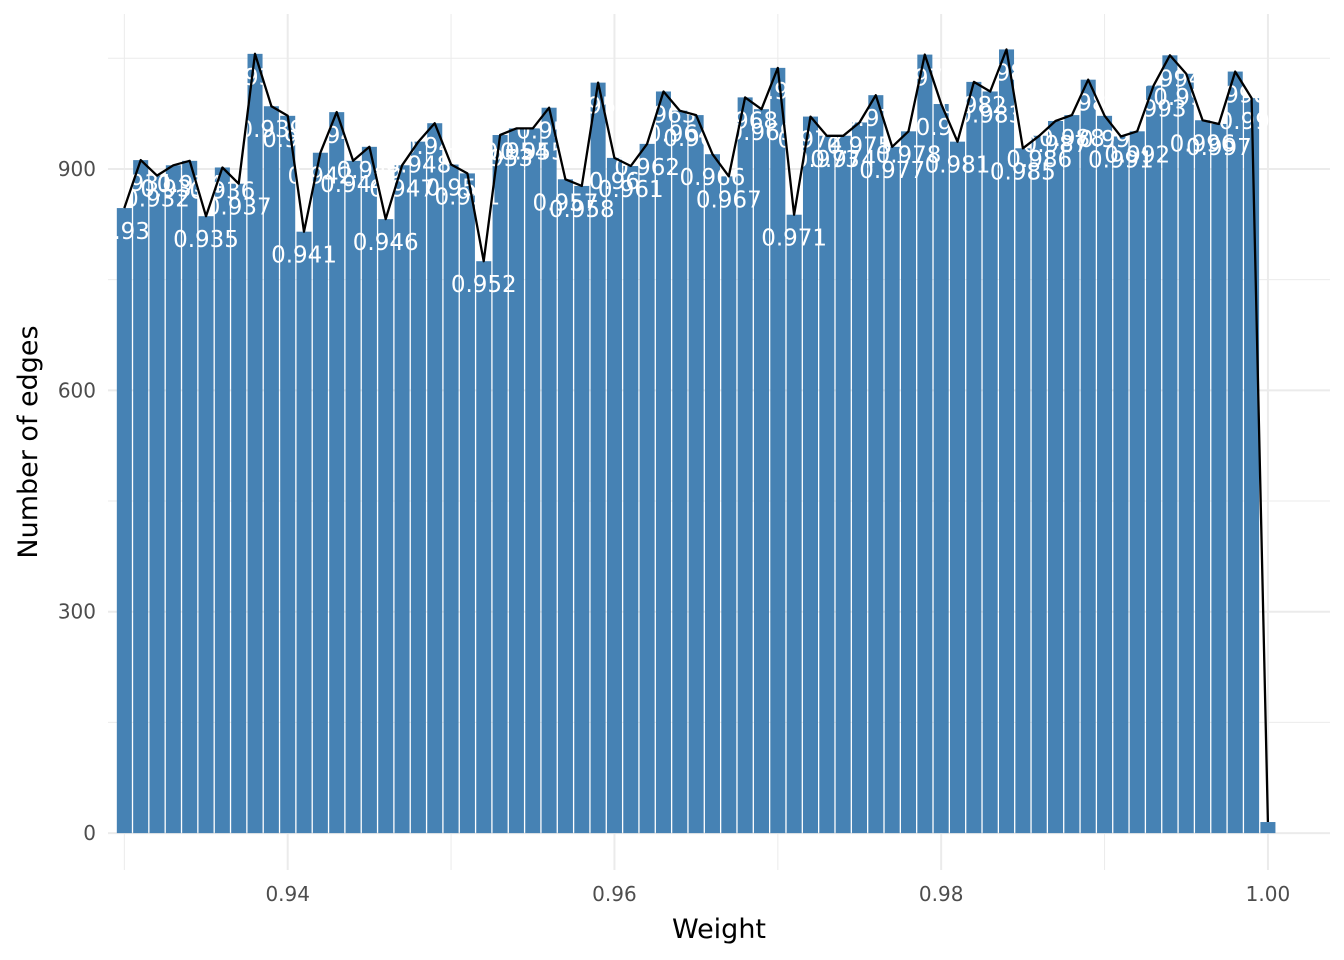 The image size is (1344, 960). What do you see at coordinates (1154, 110) in the screenshot?
I see `bar-label: 0.993` at bounding box center [1154, 110].